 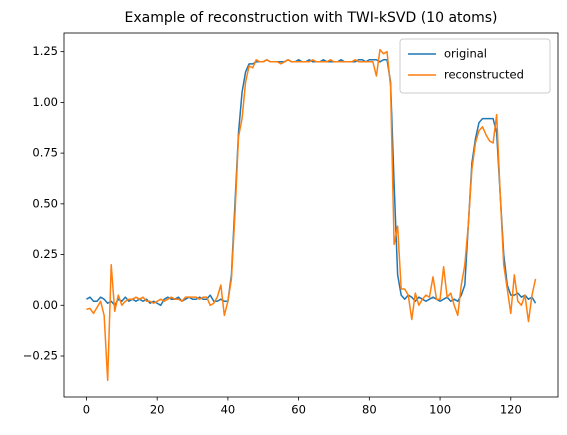 What do you see at coordinates (45, 153) in the screenshot?
I see `y-tick-label: 0.75` at bounding box center [45, 153].